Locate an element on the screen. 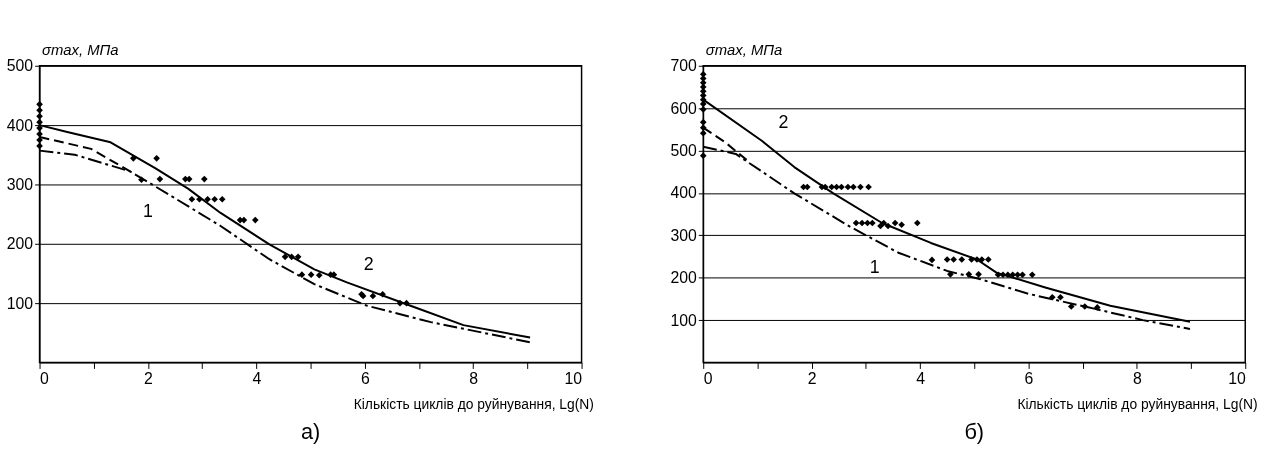 This screenshot has width=1268, height=457. text: б) is located at coordinates (974, 431).